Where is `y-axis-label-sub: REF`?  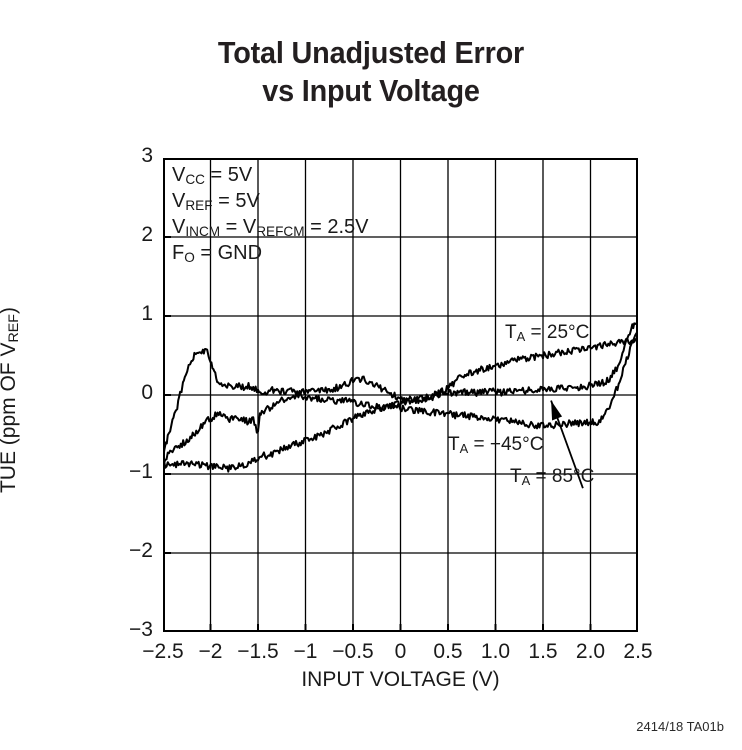
y-axis-label-sub: REF is located at coordinates (14, 328).